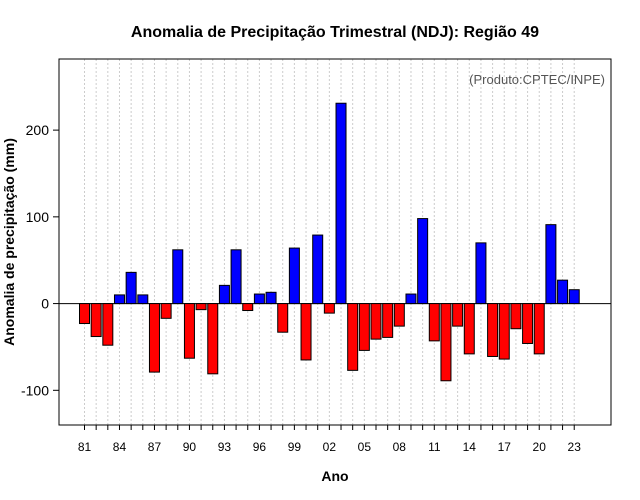 The image size is (640, 500). Describe the element at coordinates (154, 338) in the screenshot. I see `bar-1987` at that location.